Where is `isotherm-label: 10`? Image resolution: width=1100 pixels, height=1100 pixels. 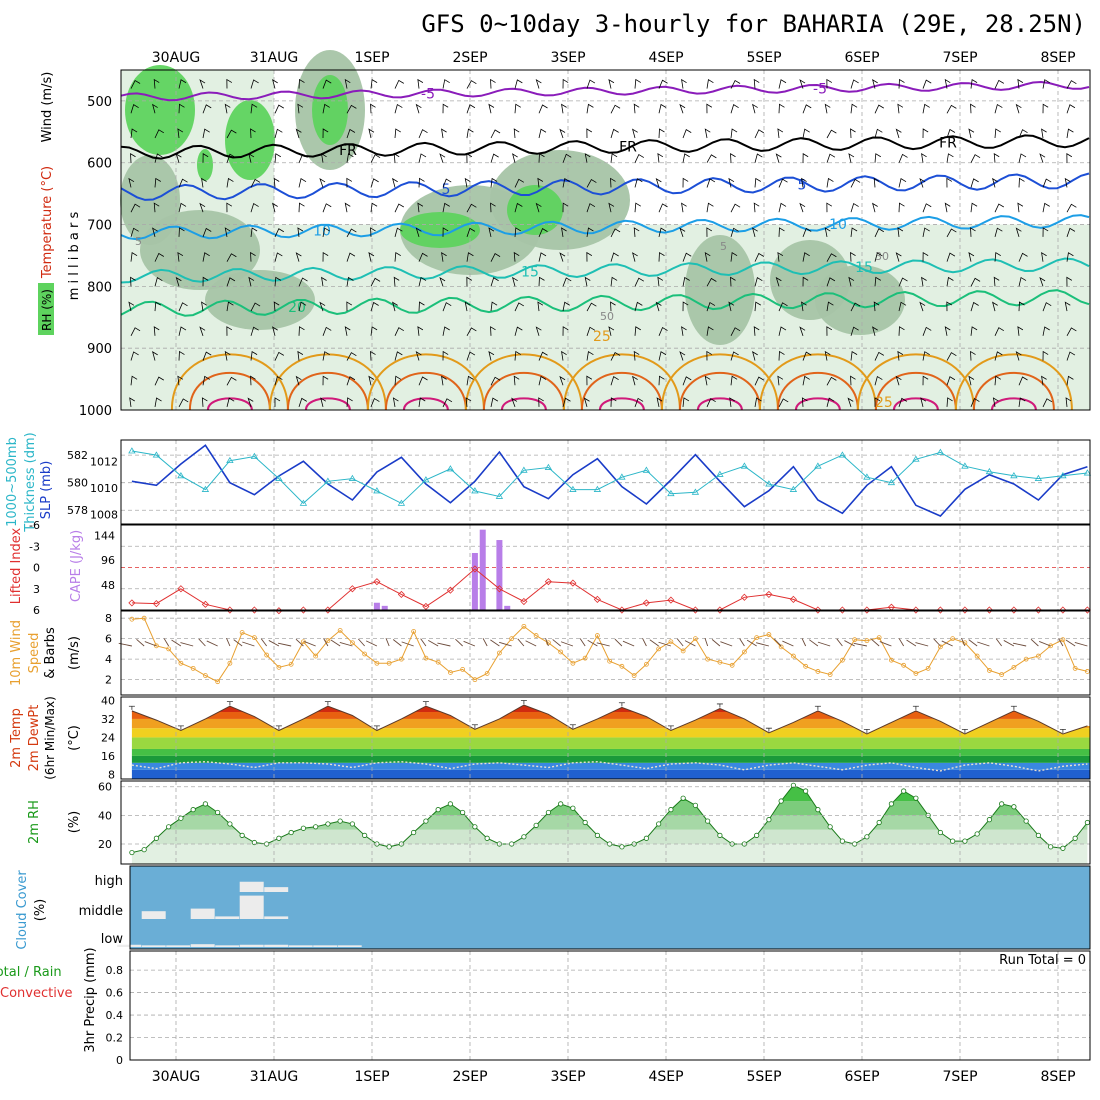 isotherm-label: 10 is located at coordinates (322, 232).